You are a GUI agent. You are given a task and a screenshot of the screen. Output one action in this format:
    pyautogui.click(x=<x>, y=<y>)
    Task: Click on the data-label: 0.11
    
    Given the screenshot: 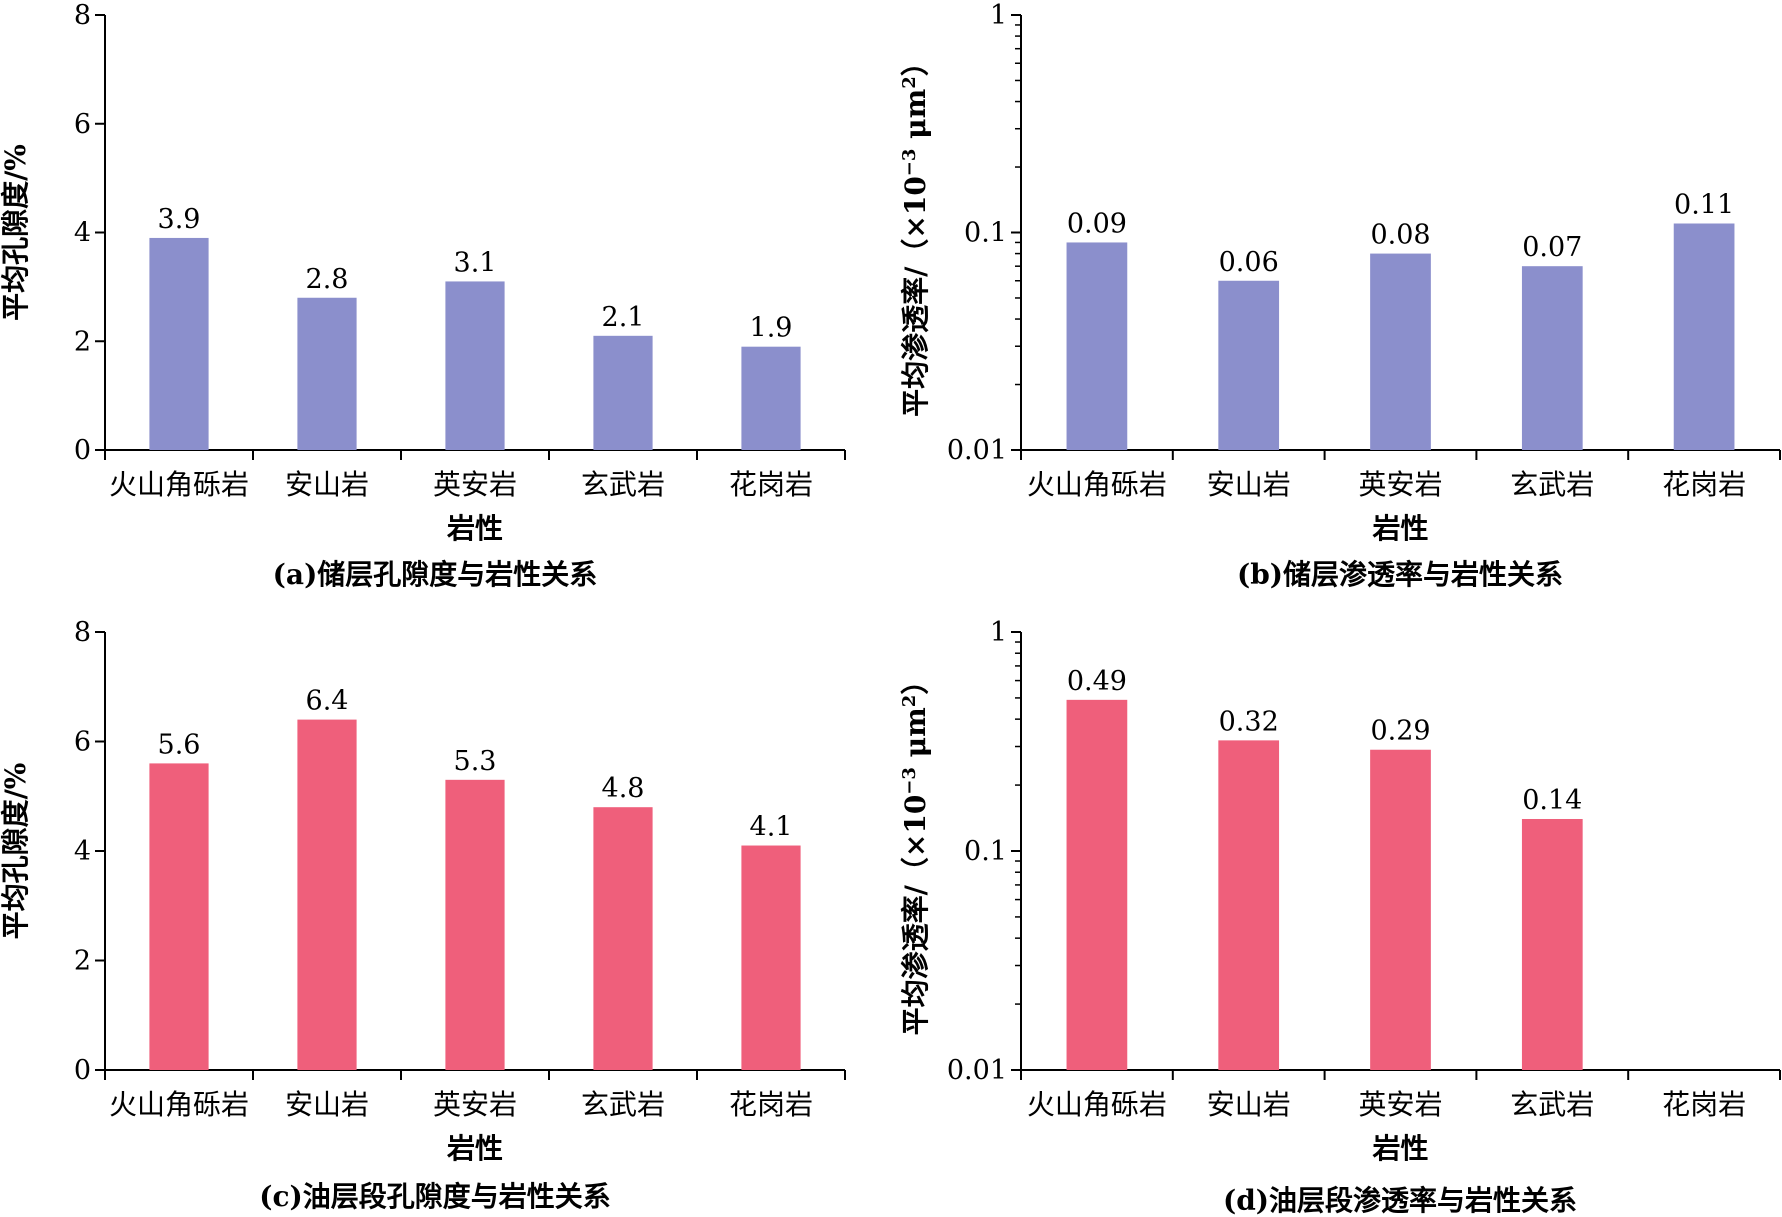 What is the action you would take?
    pyautogui.click(x=1704, y=204)
    